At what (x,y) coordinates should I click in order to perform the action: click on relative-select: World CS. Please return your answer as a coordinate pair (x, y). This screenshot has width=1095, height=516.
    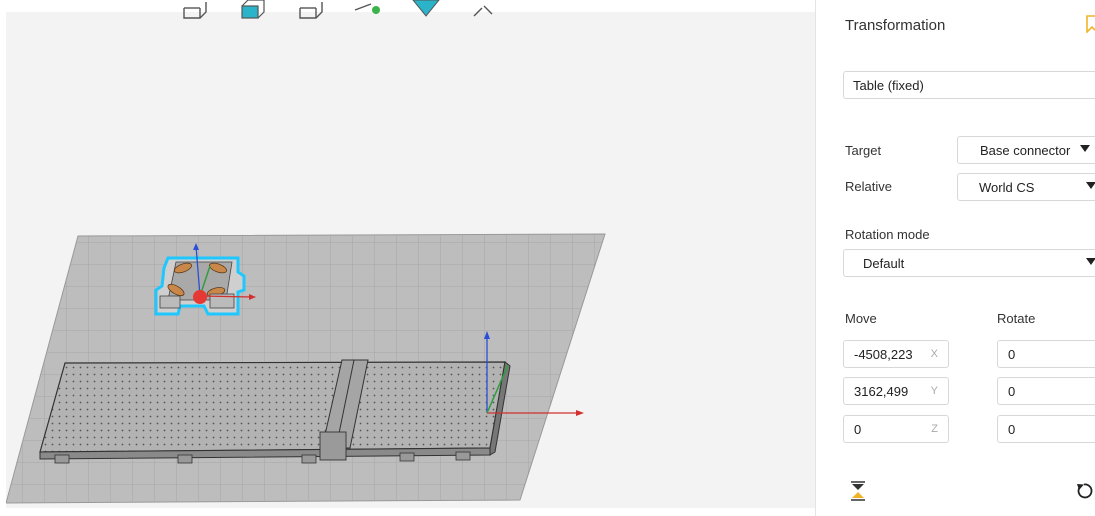
    Looking at the image, I should click on (1026, 187).